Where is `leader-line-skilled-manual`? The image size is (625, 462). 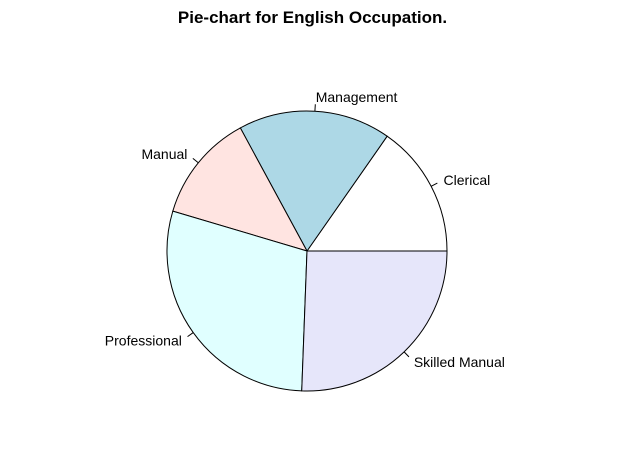 leader-line-skilled-manual is located at coordinates (406, 354).